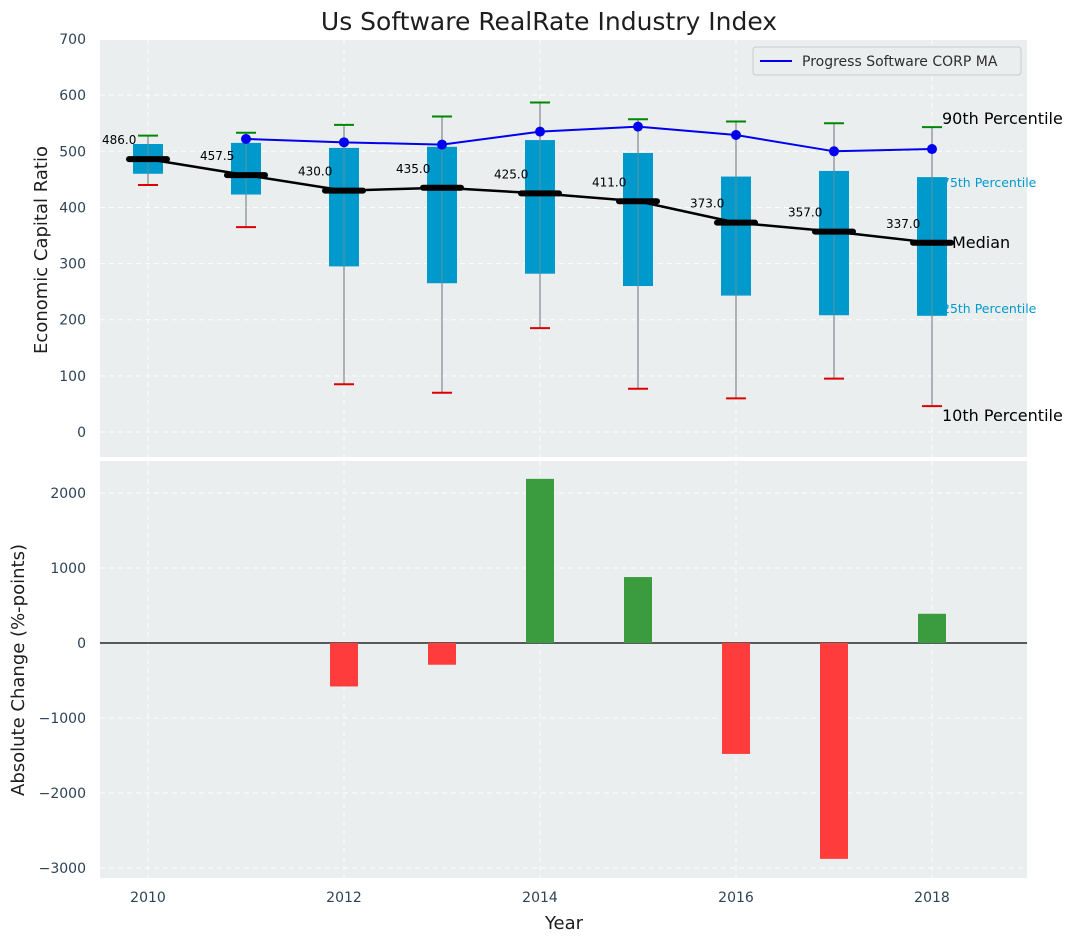 The image size is (1077, 942). I want to click on x-tick-label: 2016, so click(736, 898).